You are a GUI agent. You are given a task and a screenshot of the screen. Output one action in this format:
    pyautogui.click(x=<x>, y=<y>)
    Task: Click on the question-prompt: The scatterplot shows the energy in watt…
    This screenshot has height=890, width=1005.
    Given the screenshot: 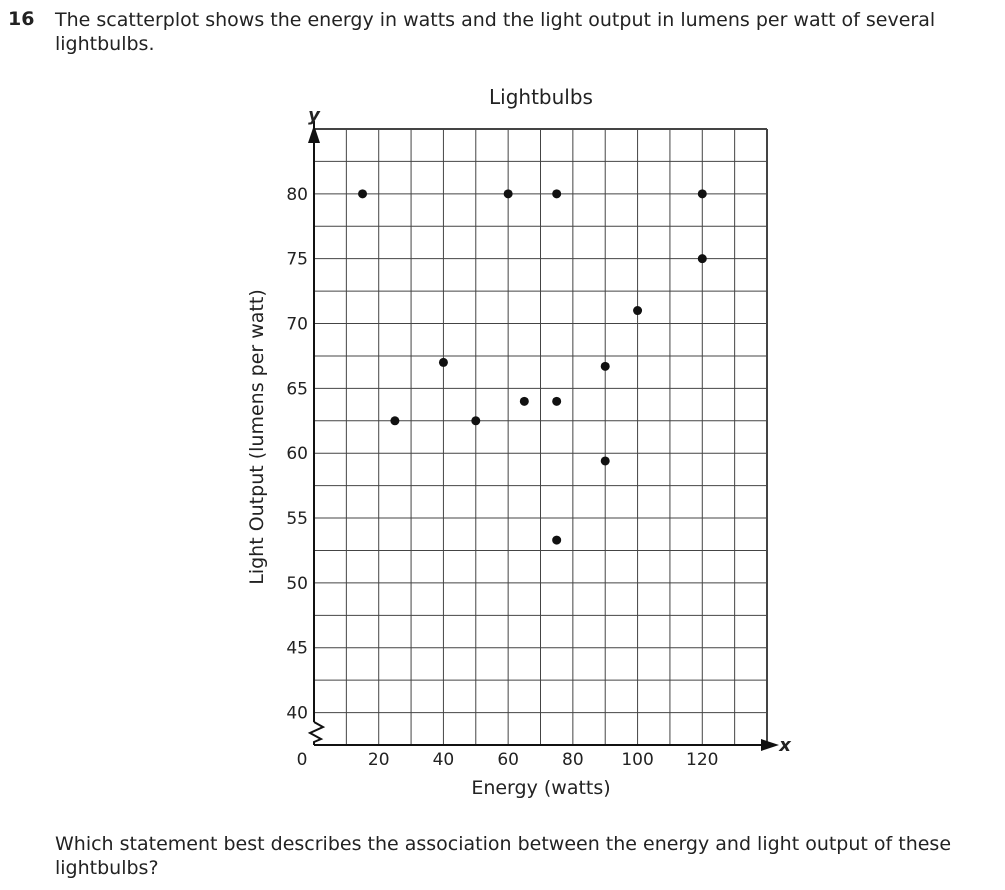 What is the action you would take?
    pyautogui.click(x=495, y=32)
    